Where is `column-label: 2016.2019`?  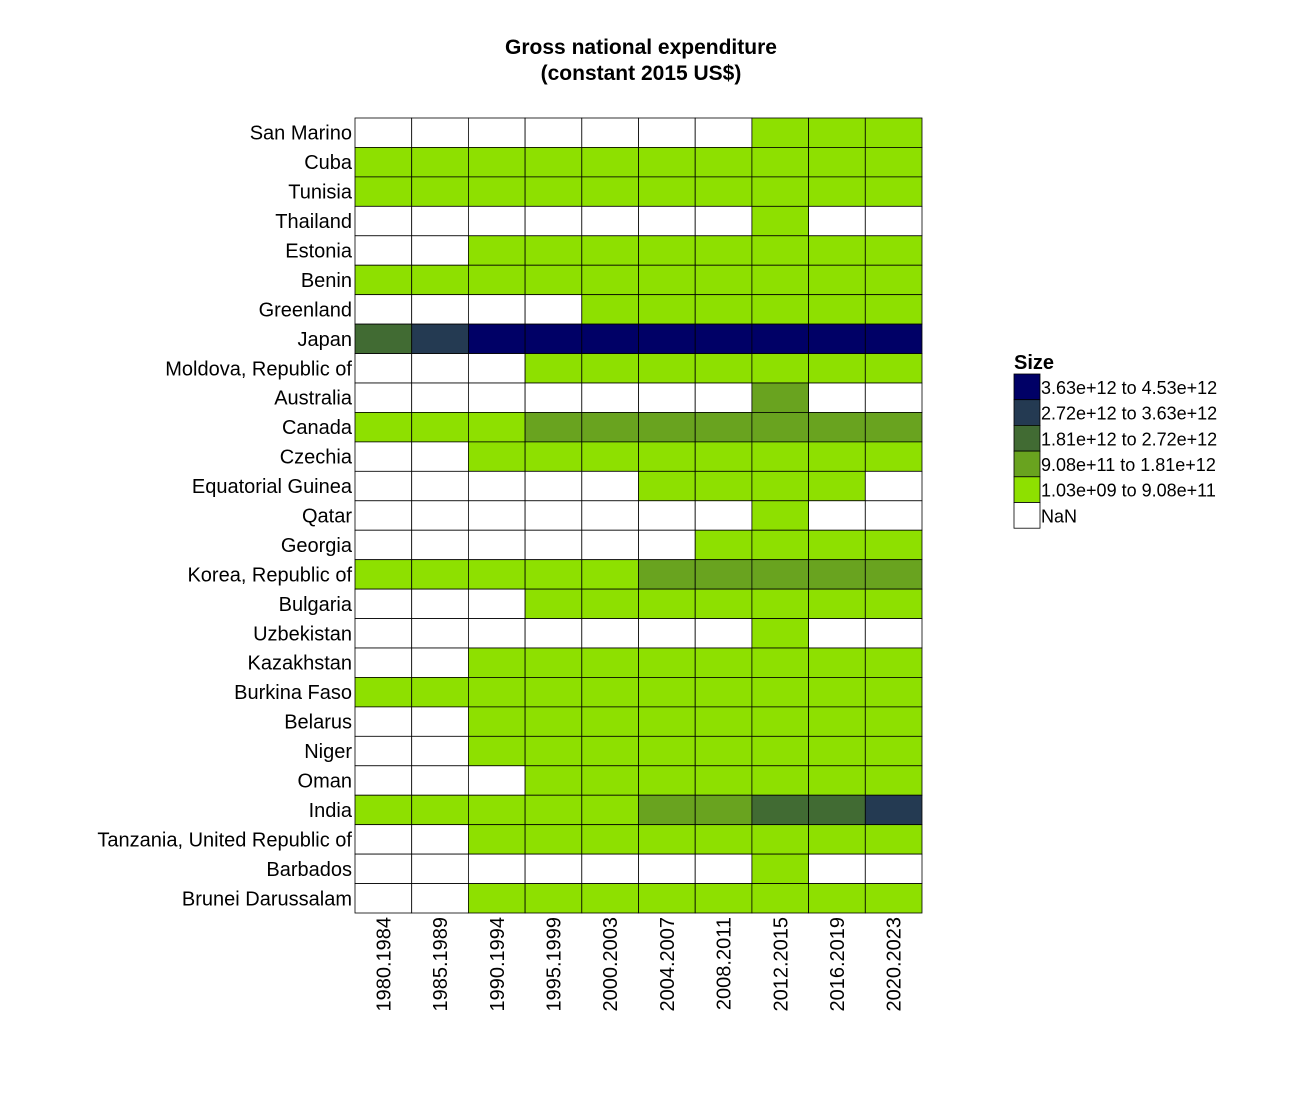 column-label: 2016.2019 is located at coordinates (838, 964).